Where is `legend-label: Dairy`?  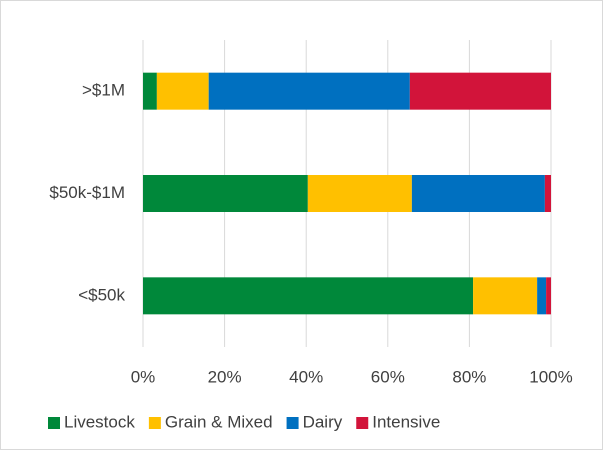
legend-label: Dairy is located at coordinates (323, 421).